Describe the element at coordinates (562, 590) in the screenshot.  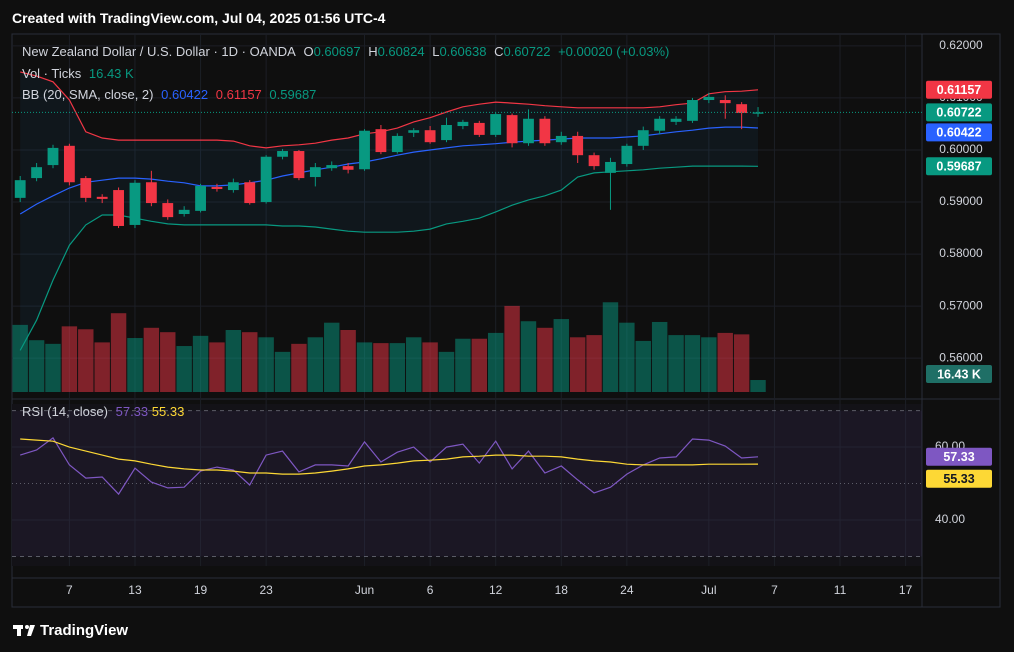
I see `x-tick-label: 18` at that location.